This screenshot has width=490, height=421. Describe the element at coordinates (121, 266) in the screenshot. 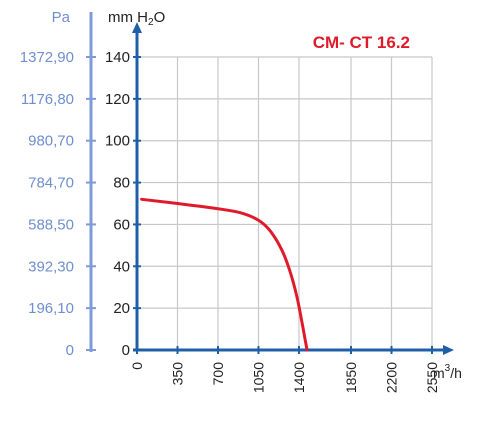

I see `y-tick-label: 40` at that location.